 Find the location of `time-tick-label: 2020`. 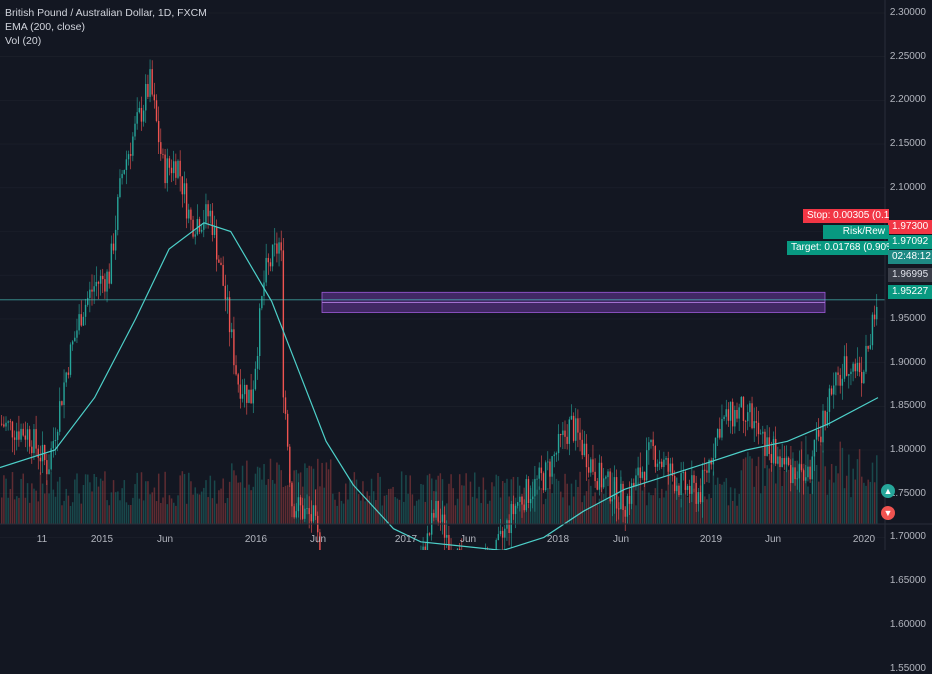

time-tick-label: 2020 is located at coordinates (864, 539).